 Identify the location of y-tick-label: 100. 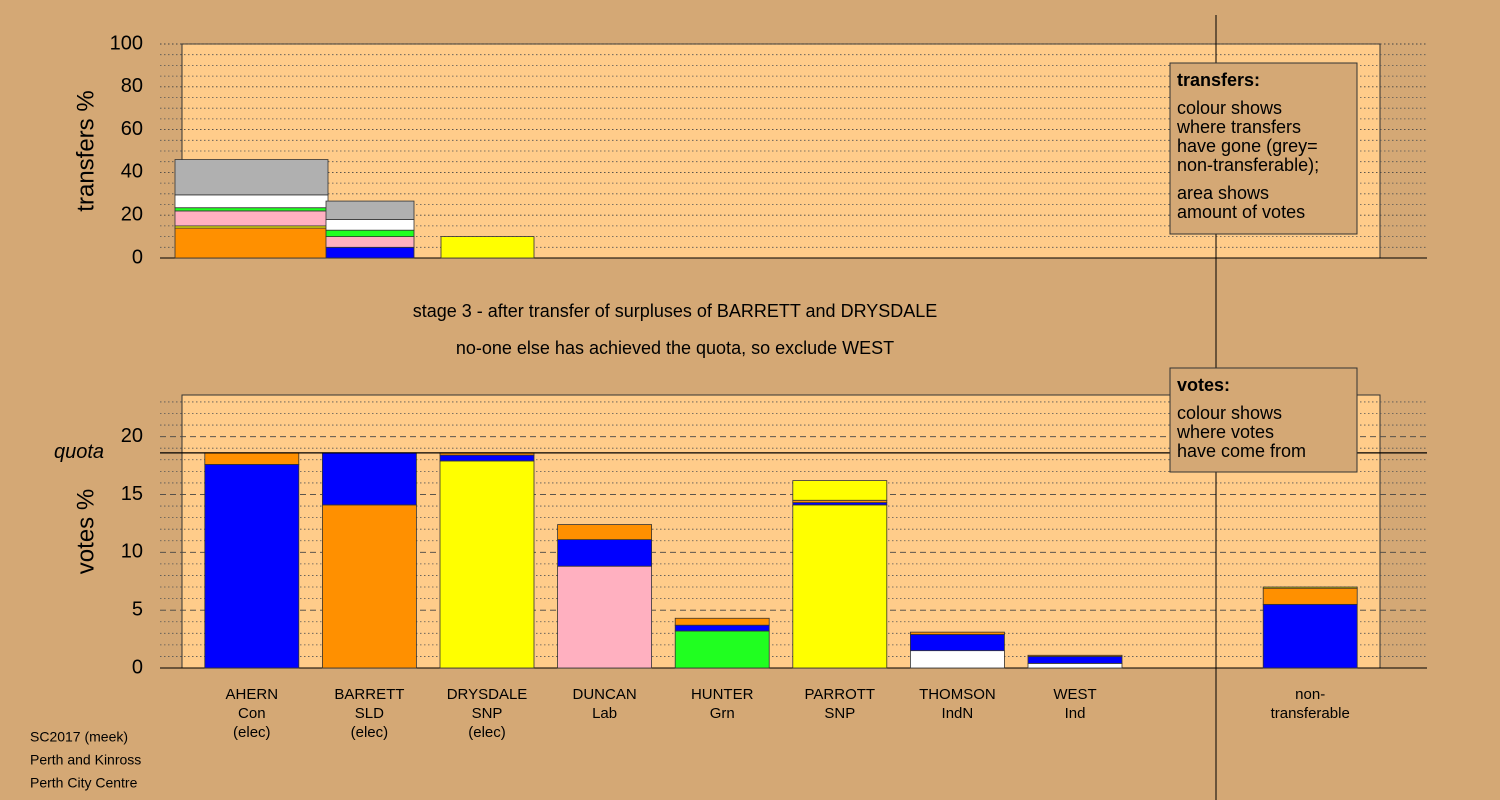
(126, 43).